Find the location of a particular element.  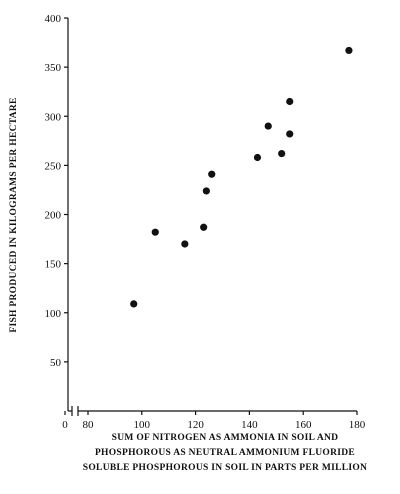

y-tick-label: 100 is located at coordinates (53, 314).